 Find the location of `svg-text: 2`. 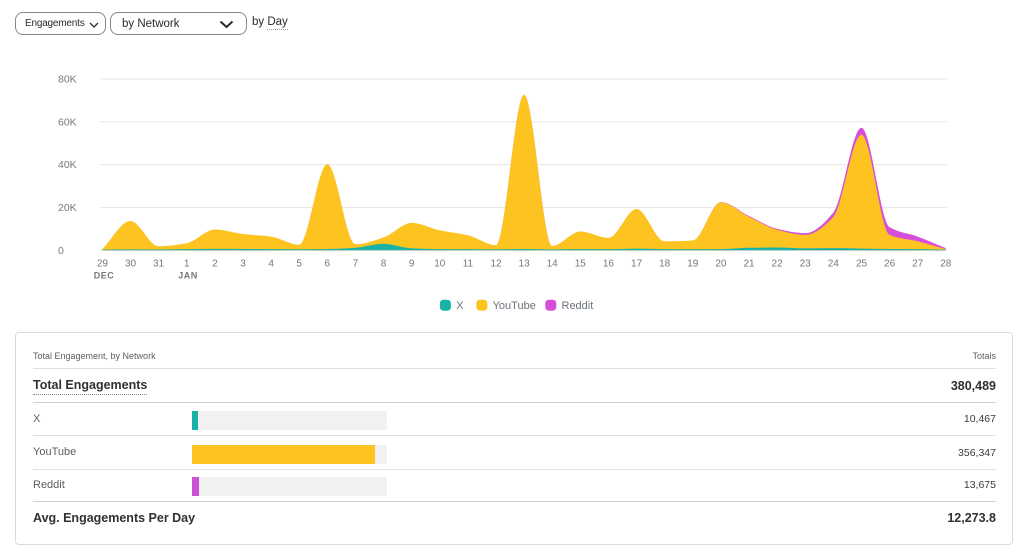

svg-text: 2 is located at coordinates (215, 264).